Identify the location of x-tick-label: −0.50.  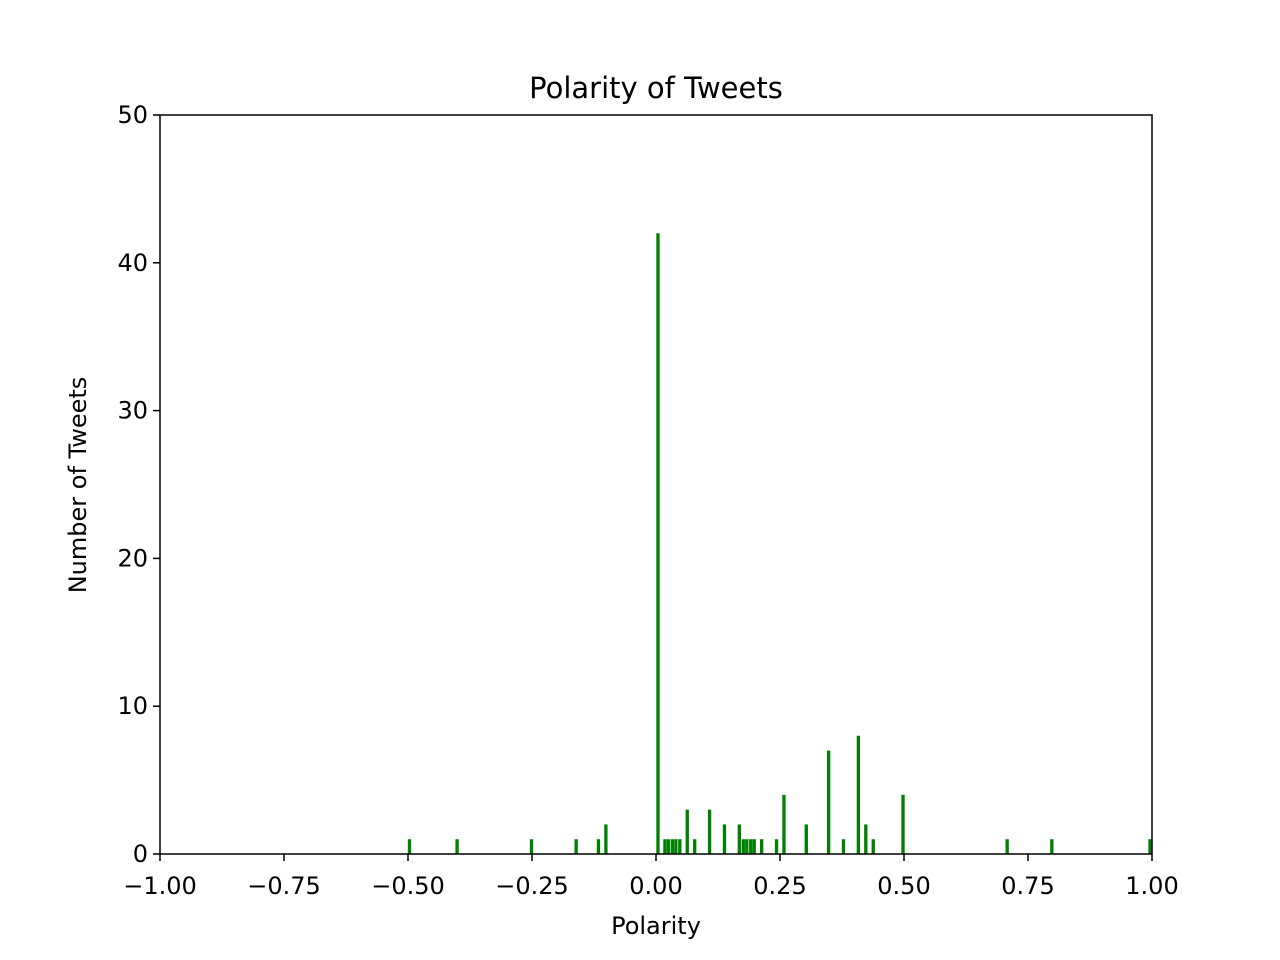
(408, 886).